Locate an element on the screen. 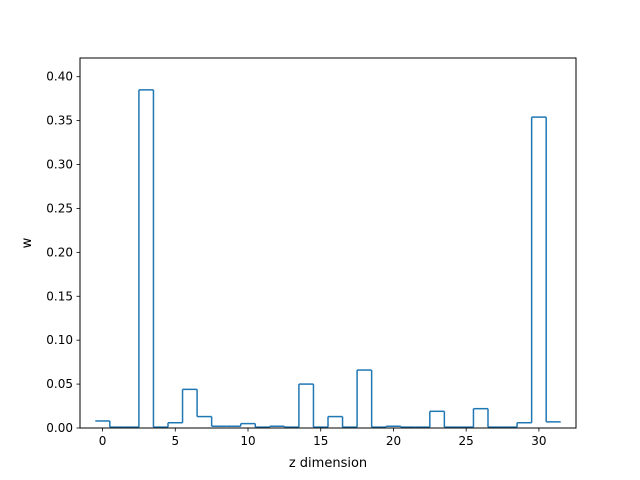 The width and height of the screenshot is (640, 480). x-tick-label: 0 is located at coordinates (103, 441).